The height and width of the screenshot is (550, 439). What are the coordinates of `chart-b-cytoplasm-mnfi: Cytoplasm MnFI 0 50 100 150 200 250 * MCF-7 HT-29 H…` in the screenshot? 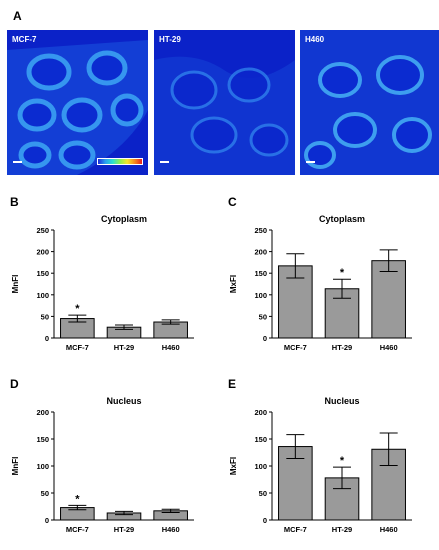 It's located at (102, 283).